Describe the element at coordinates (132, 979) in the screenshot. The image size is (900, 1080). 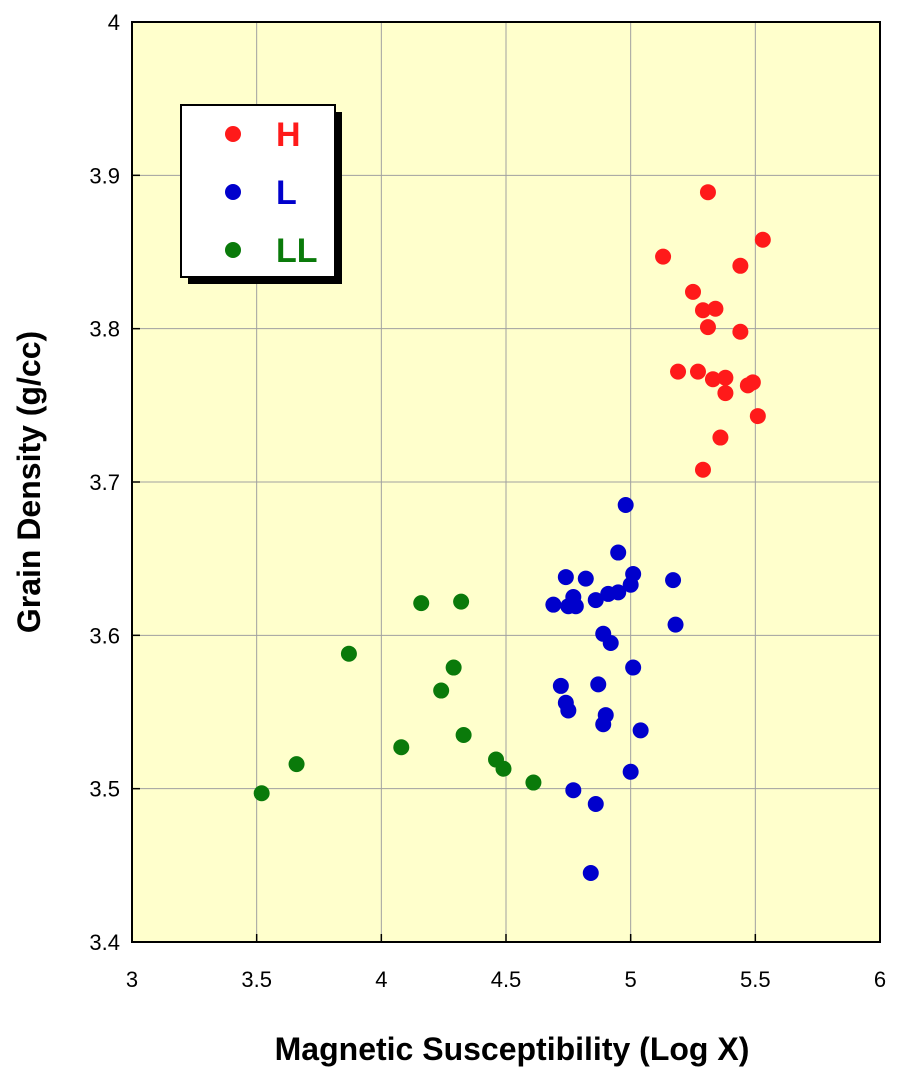
I see `x-tick-label: 3` at that location.